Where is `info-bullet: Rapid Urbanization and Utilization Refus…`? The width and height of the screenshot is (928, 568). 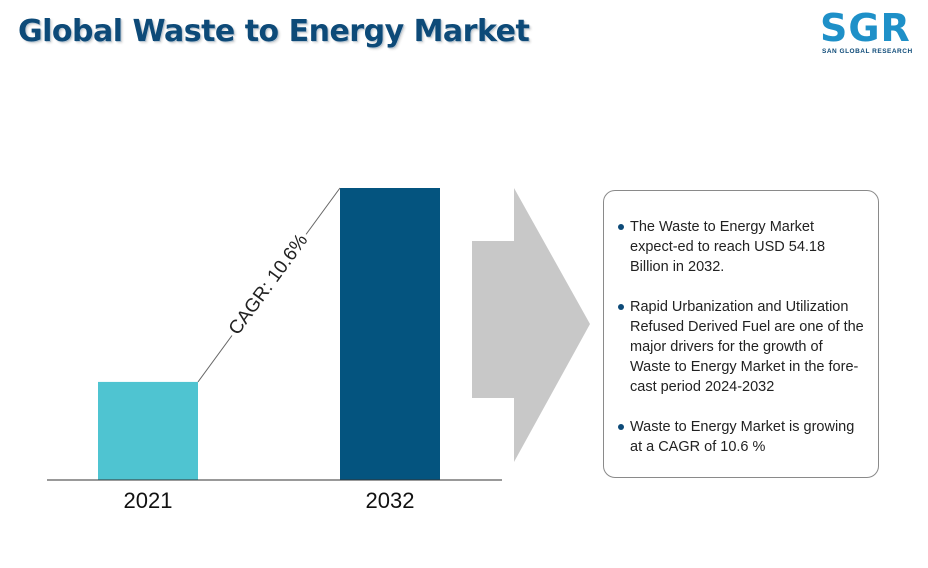
info-bullet: Rapid Urbanization and Utilization Refus… is located at coordinates (741, 347).